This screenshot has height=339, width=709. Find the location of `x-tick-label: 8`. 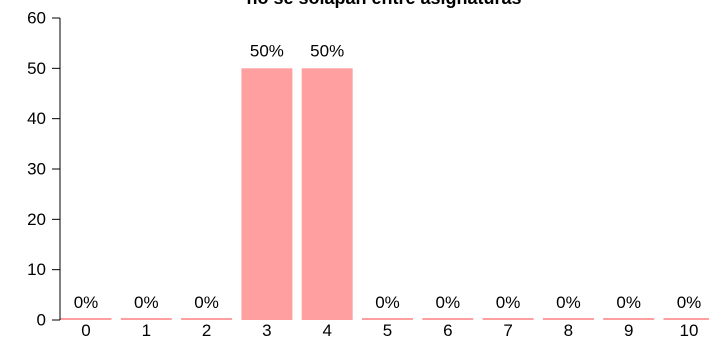

x-tick-label: 8 is located at coordinates (568, 330).